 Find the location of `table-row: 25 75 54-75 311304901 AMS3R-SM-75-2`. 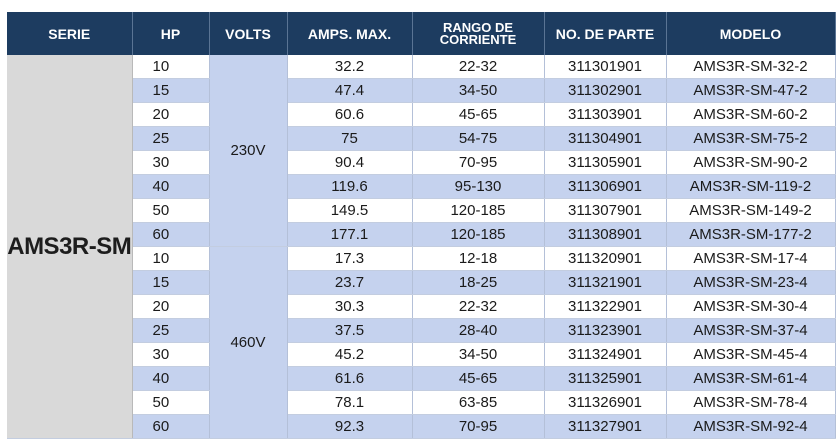

table-row: 25 75 54-75 311304901 AMS3R-SM-75-2 is located at coordinates (421, 138).